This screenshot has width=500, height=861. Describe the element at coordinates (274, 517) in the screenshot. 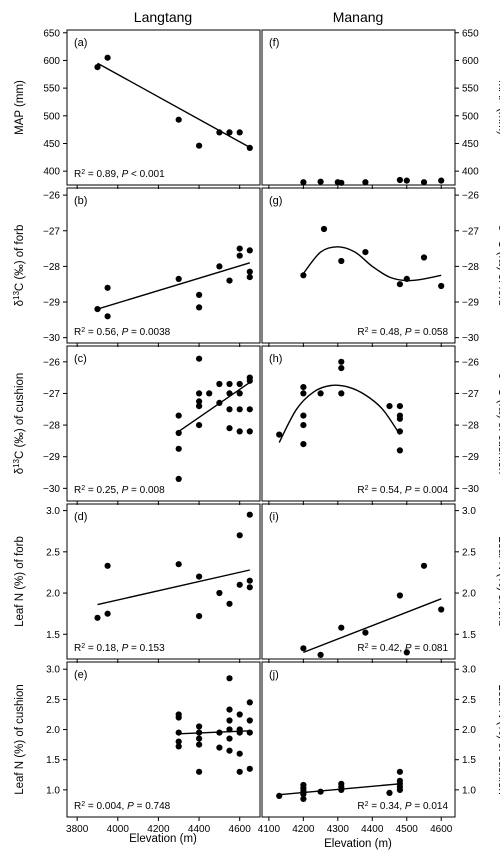

I see `panel-label: (i)` at that location.